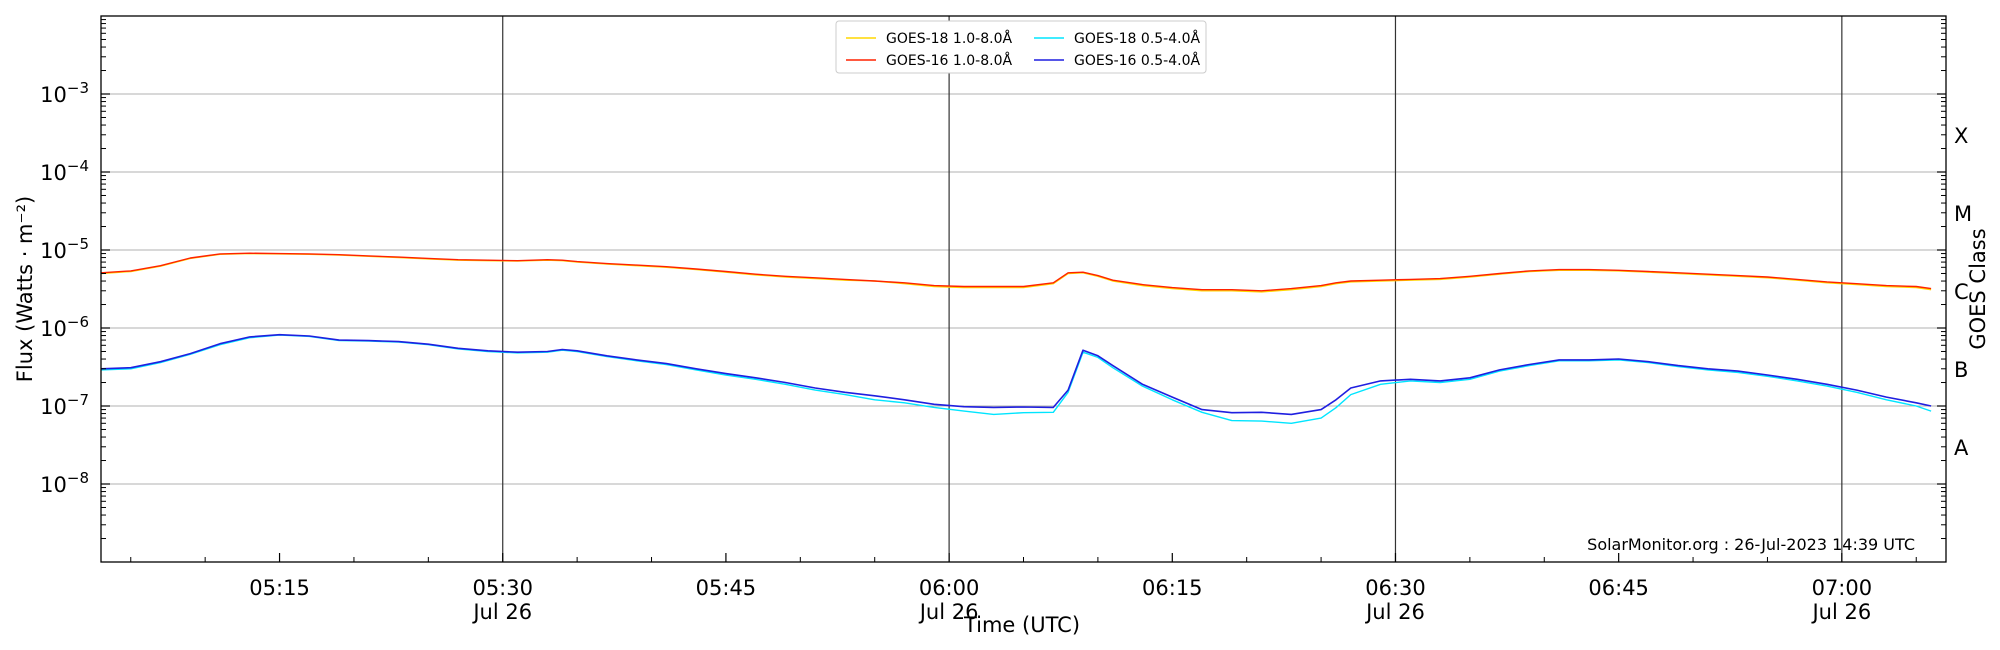 This screenshot has width=2000, height=650. I want to click on x-tick-label: 06:30, so click(1395, 588).